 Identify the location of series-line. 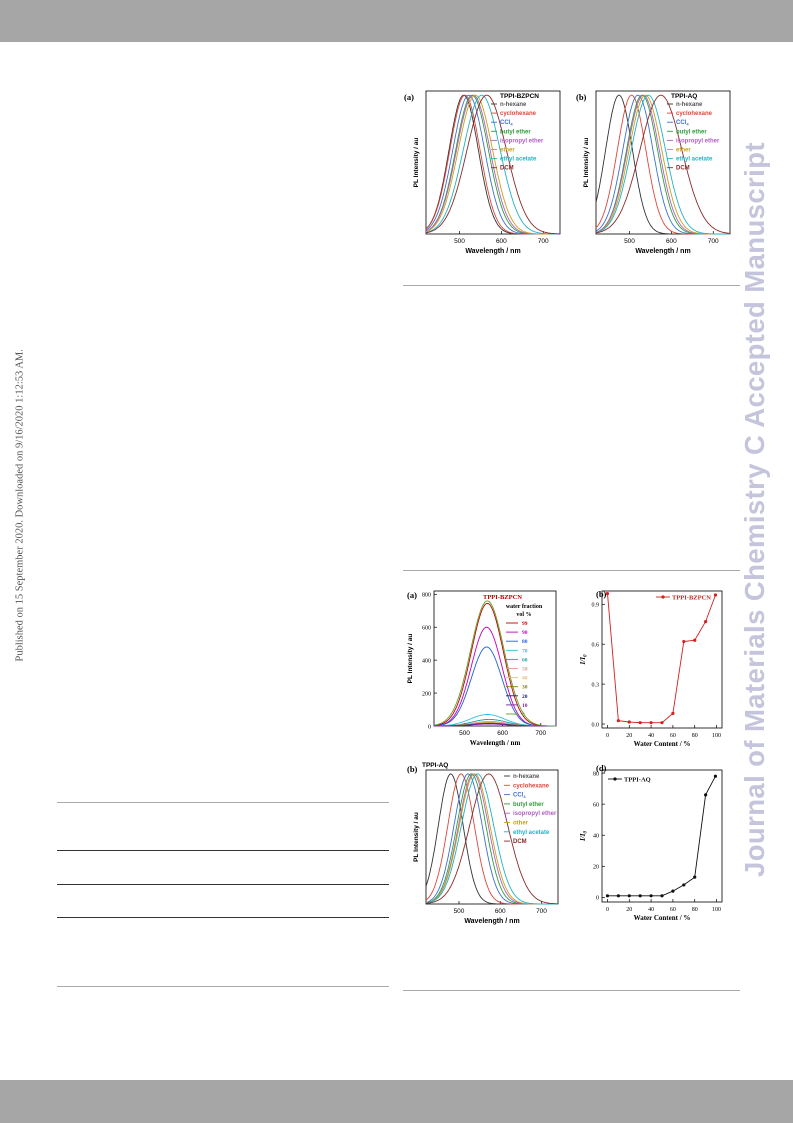
(661, 658).